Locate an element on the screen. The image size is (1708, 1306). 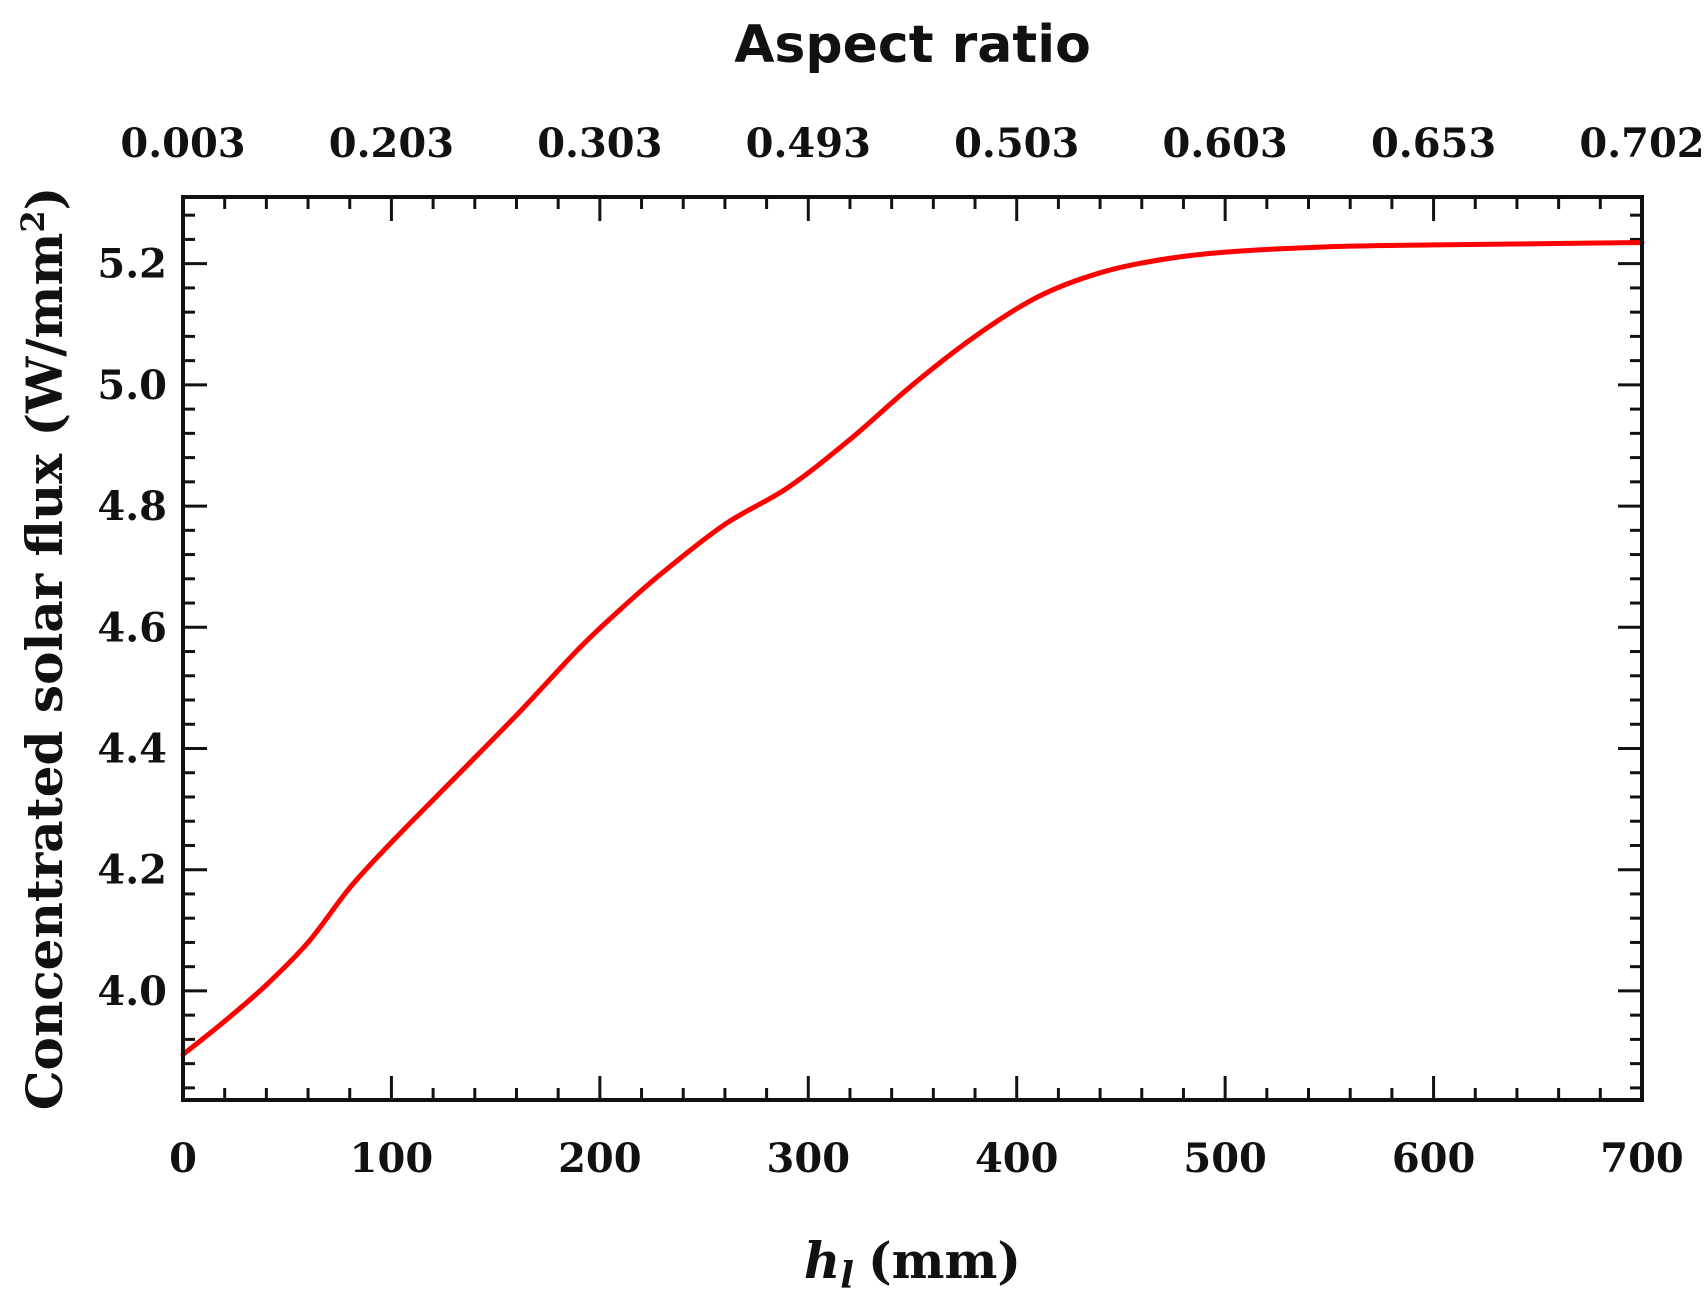
x-tick-label: 600 is located at coordinates (1434, 1158).